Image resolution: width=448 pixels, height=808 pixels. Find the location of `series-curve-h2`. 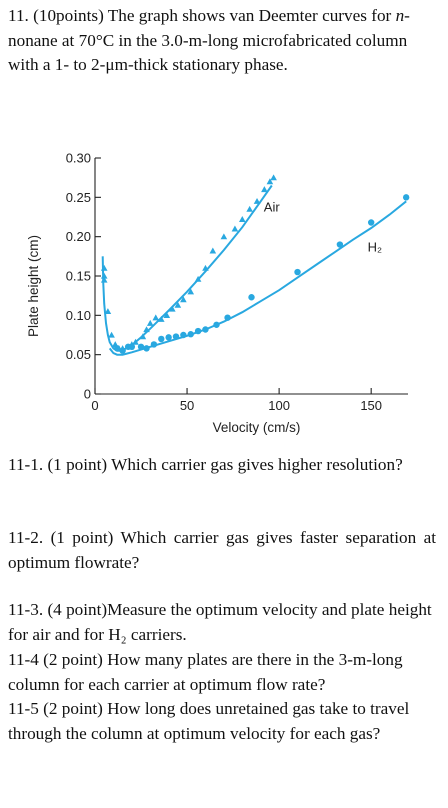

series-curve-h2 is located at coordinates (257, 278).